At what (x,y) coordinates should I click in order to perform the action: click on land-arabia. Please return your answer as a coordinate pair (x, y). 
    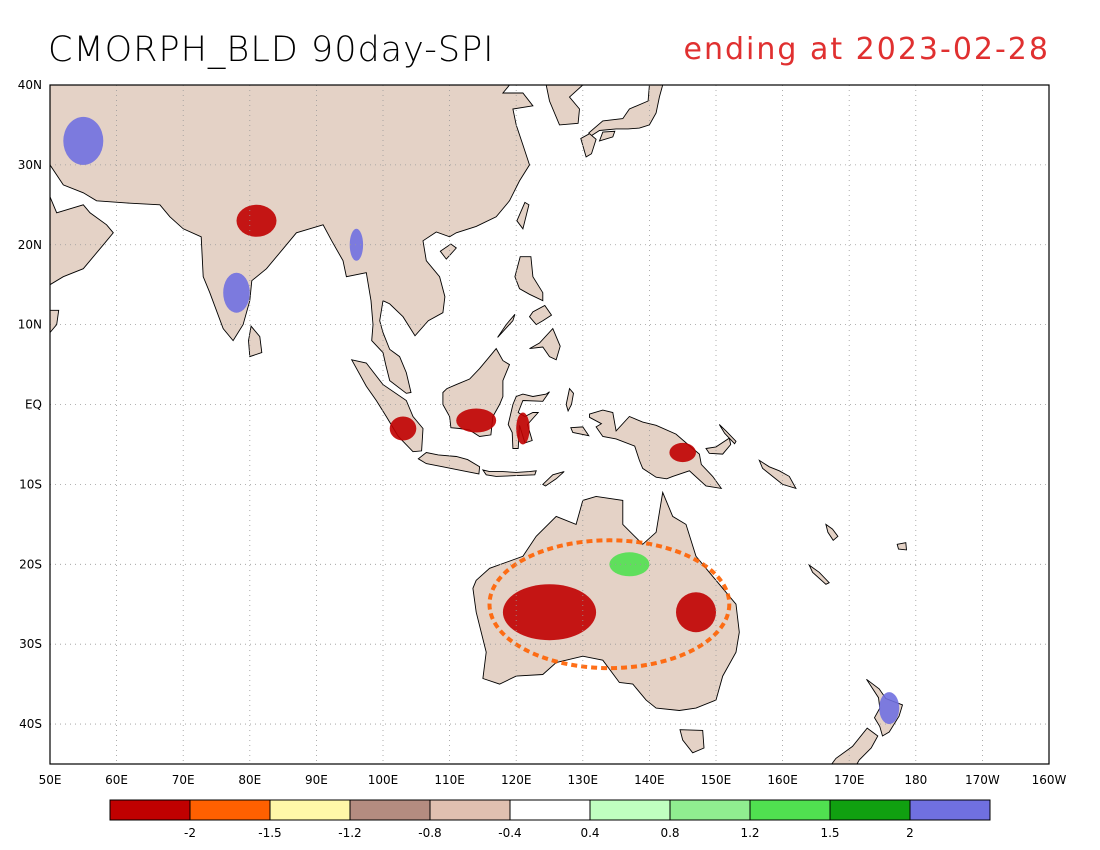
    Looking at the image, I should click on (82, 241).